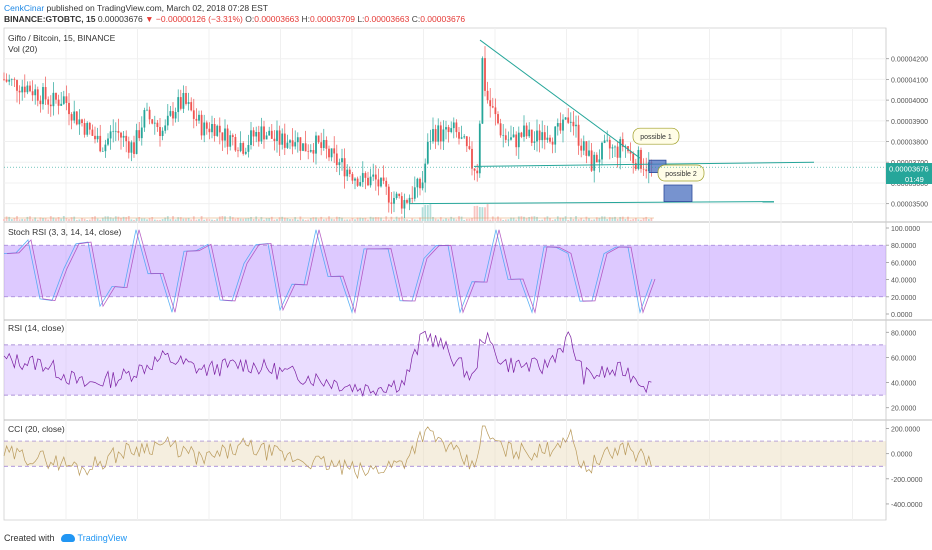 This screenshot has height=550, width=932. What do you see at coordinates (903, 333) in the screenshot?
I see `axis-tick-label: 80.0000` at bounding box center [903, 333].